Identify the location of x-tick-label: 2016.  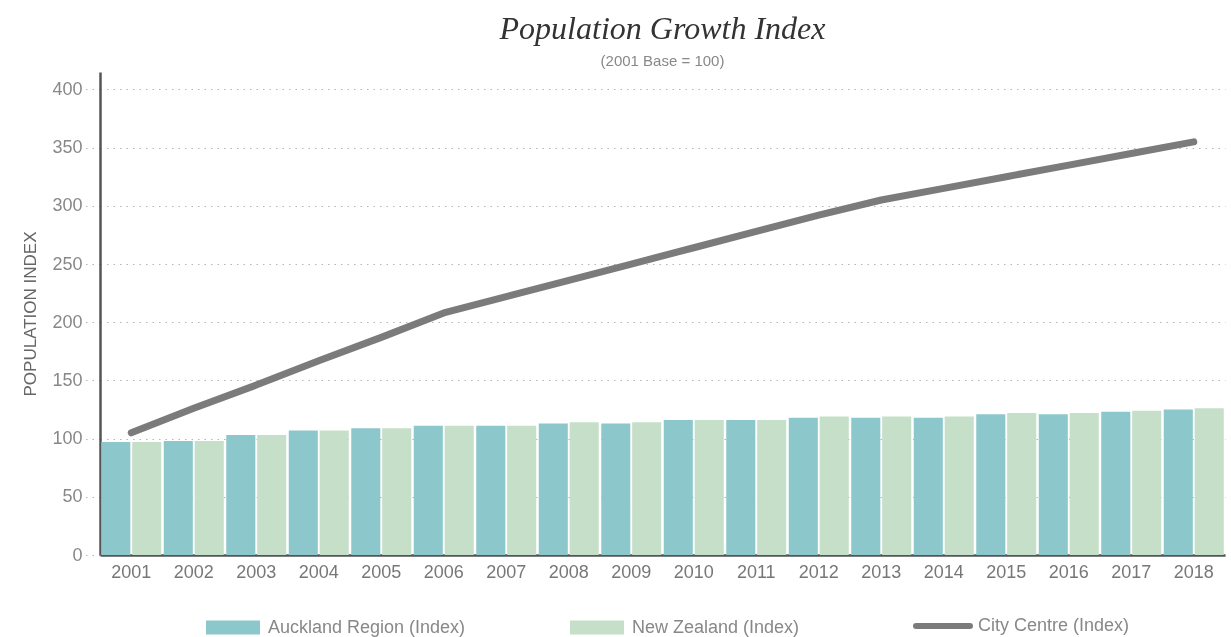
(1068, 571).